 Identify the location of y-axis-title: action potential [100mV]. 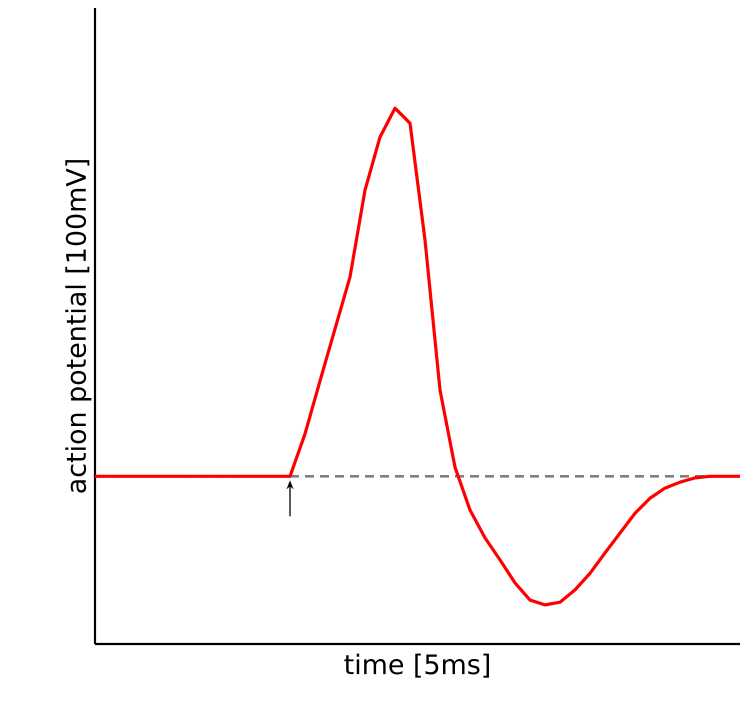
(78, 326).